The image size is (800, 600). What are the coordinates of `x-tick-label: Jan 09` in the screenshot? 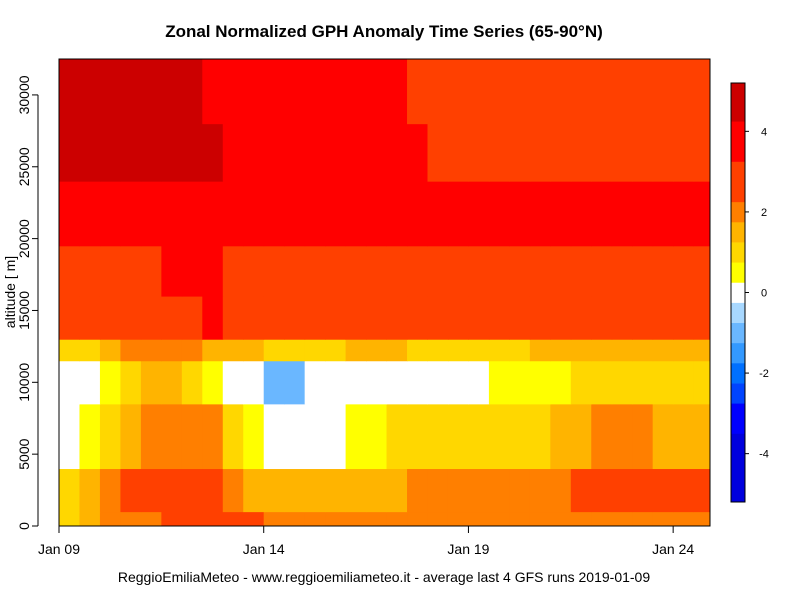 It's located at (59, 549).